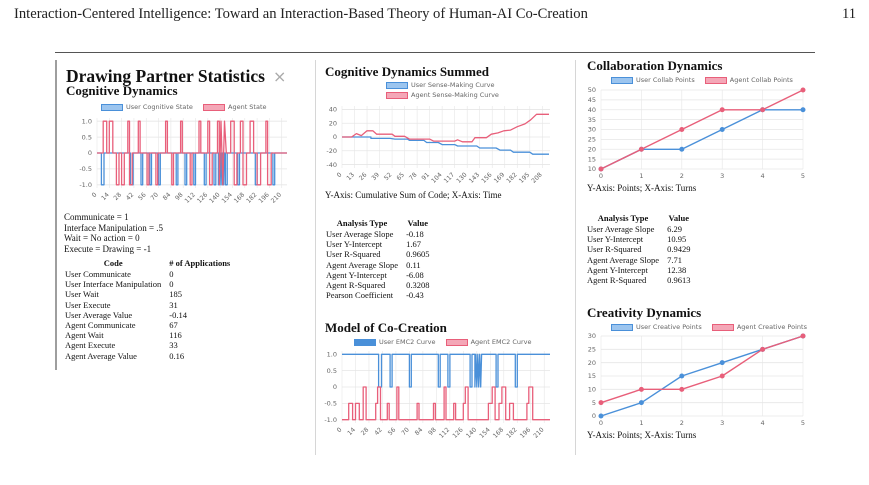 This screenshot has width=869, height=485. Describe the element at coordinates (397, 85) in the screenshot. I see `legend-swatch-user-sense` at that location.